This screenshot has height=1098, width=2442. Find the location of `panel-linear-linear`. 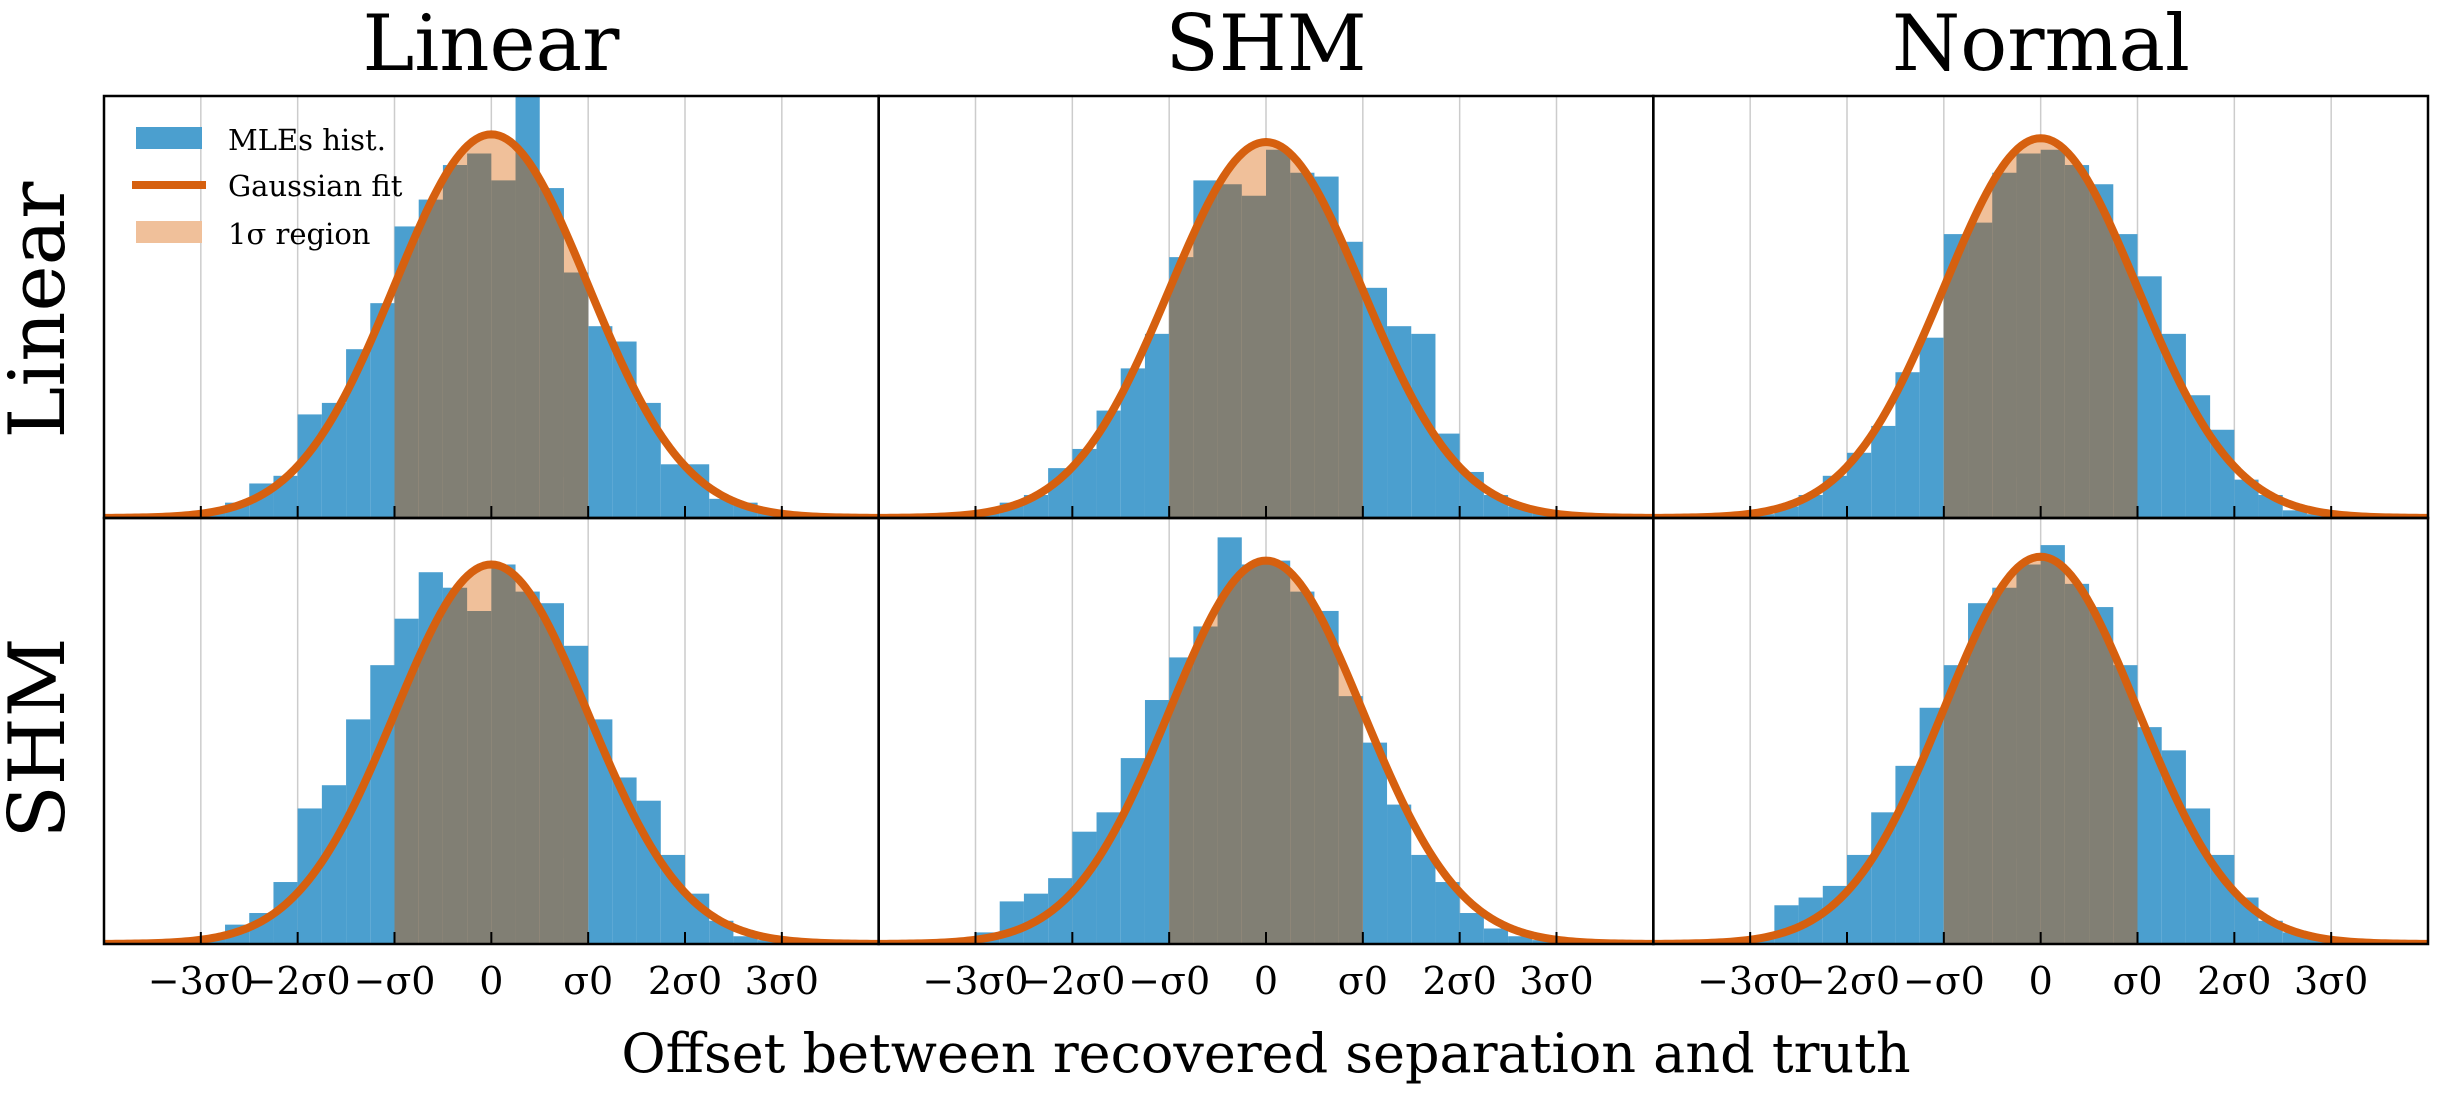

panel-linear-linear is located at coordinates (491, 307).